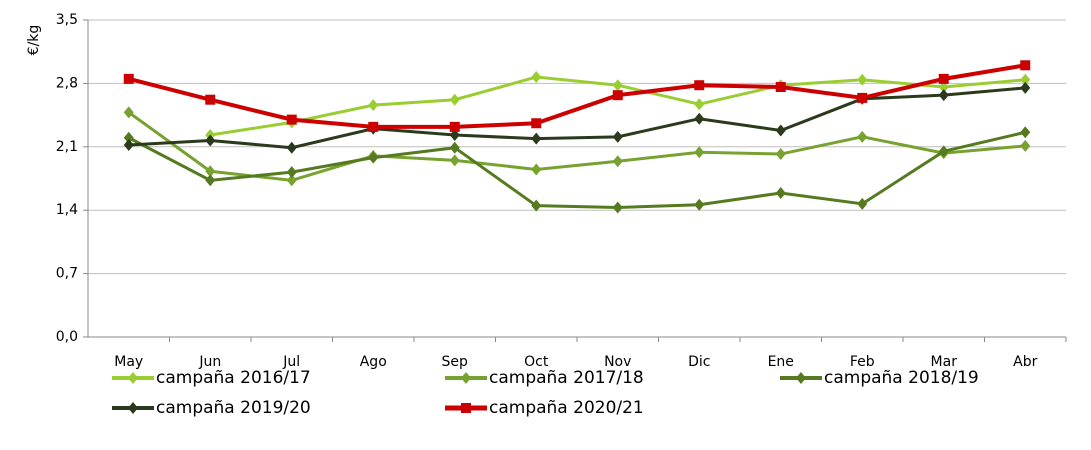  Describe the element at coordinates (699, 362) in the screenshot. I see `x-tick-label: Dic` at that location.